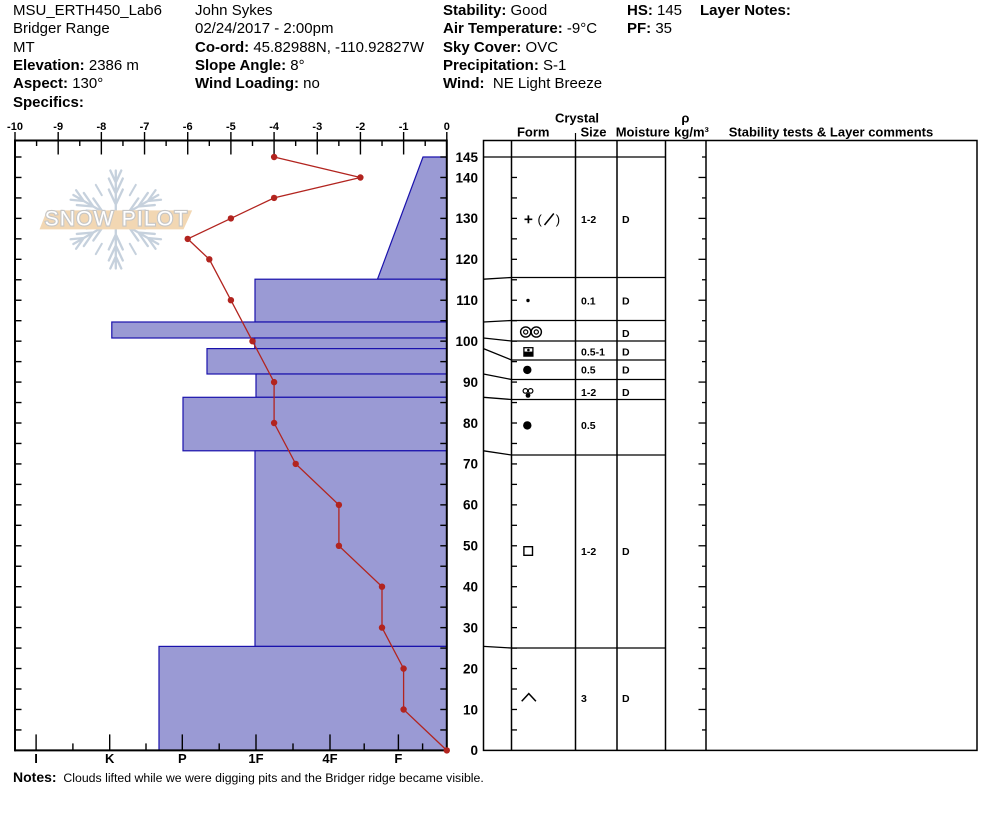 This screenshot has width=994, height=840. What do you see at coordinates (466, 341) in the screenshot?
I see `svg-text: 100` at bounding box center [466, 341].